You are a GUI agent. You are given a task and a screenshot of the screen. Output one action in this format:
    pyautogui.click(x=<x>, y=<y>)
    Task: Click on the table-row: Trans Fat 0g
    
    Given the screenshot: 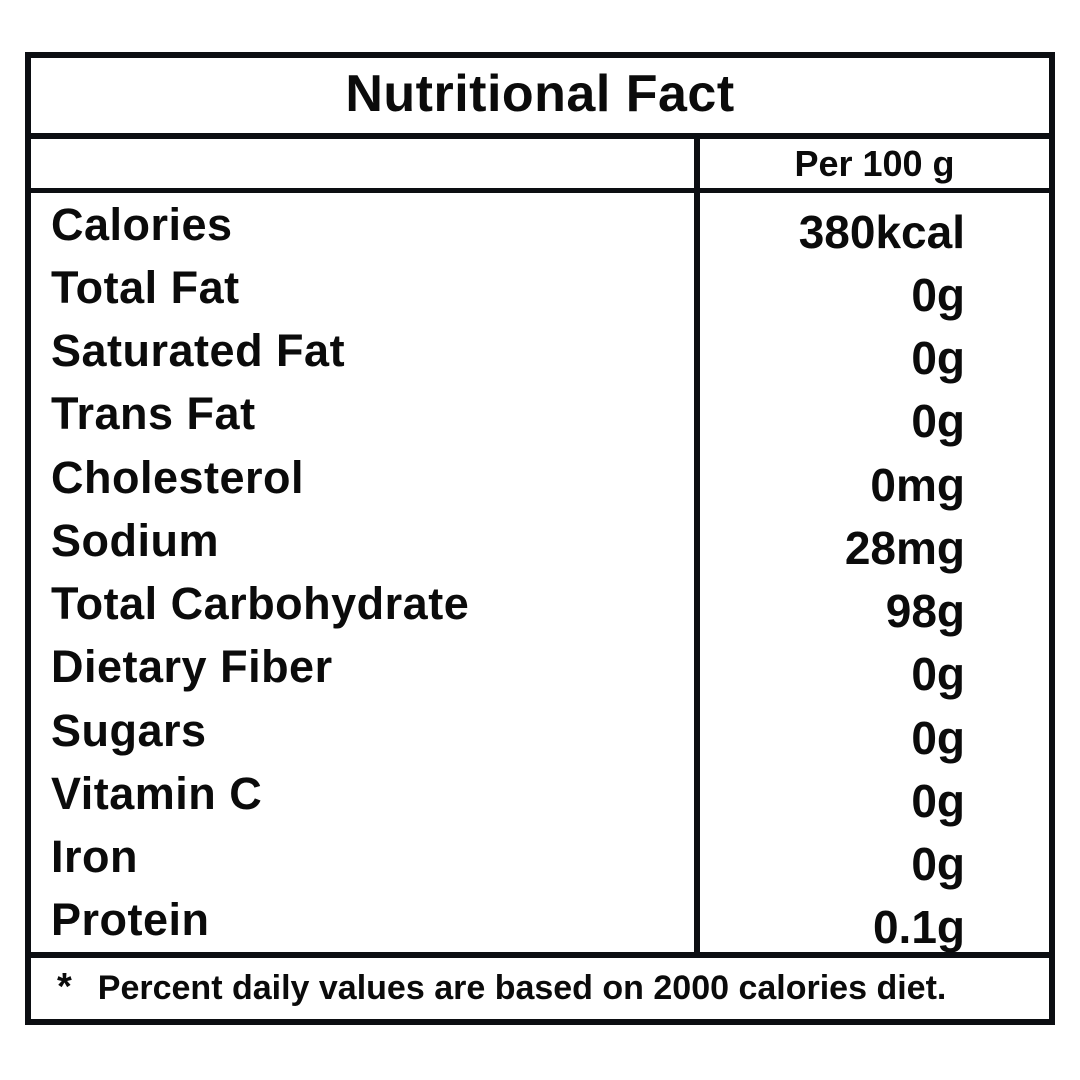 What is the action you would take?
    pyautogui.click(x=540, y=415)
    